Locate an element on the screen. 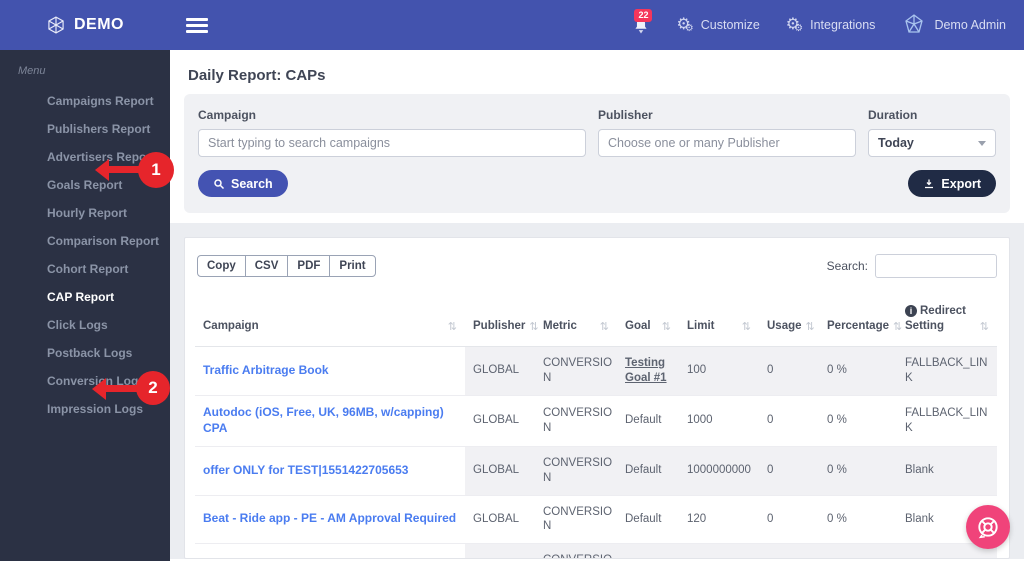  export-button: Export is located at coordinates (952, 183).